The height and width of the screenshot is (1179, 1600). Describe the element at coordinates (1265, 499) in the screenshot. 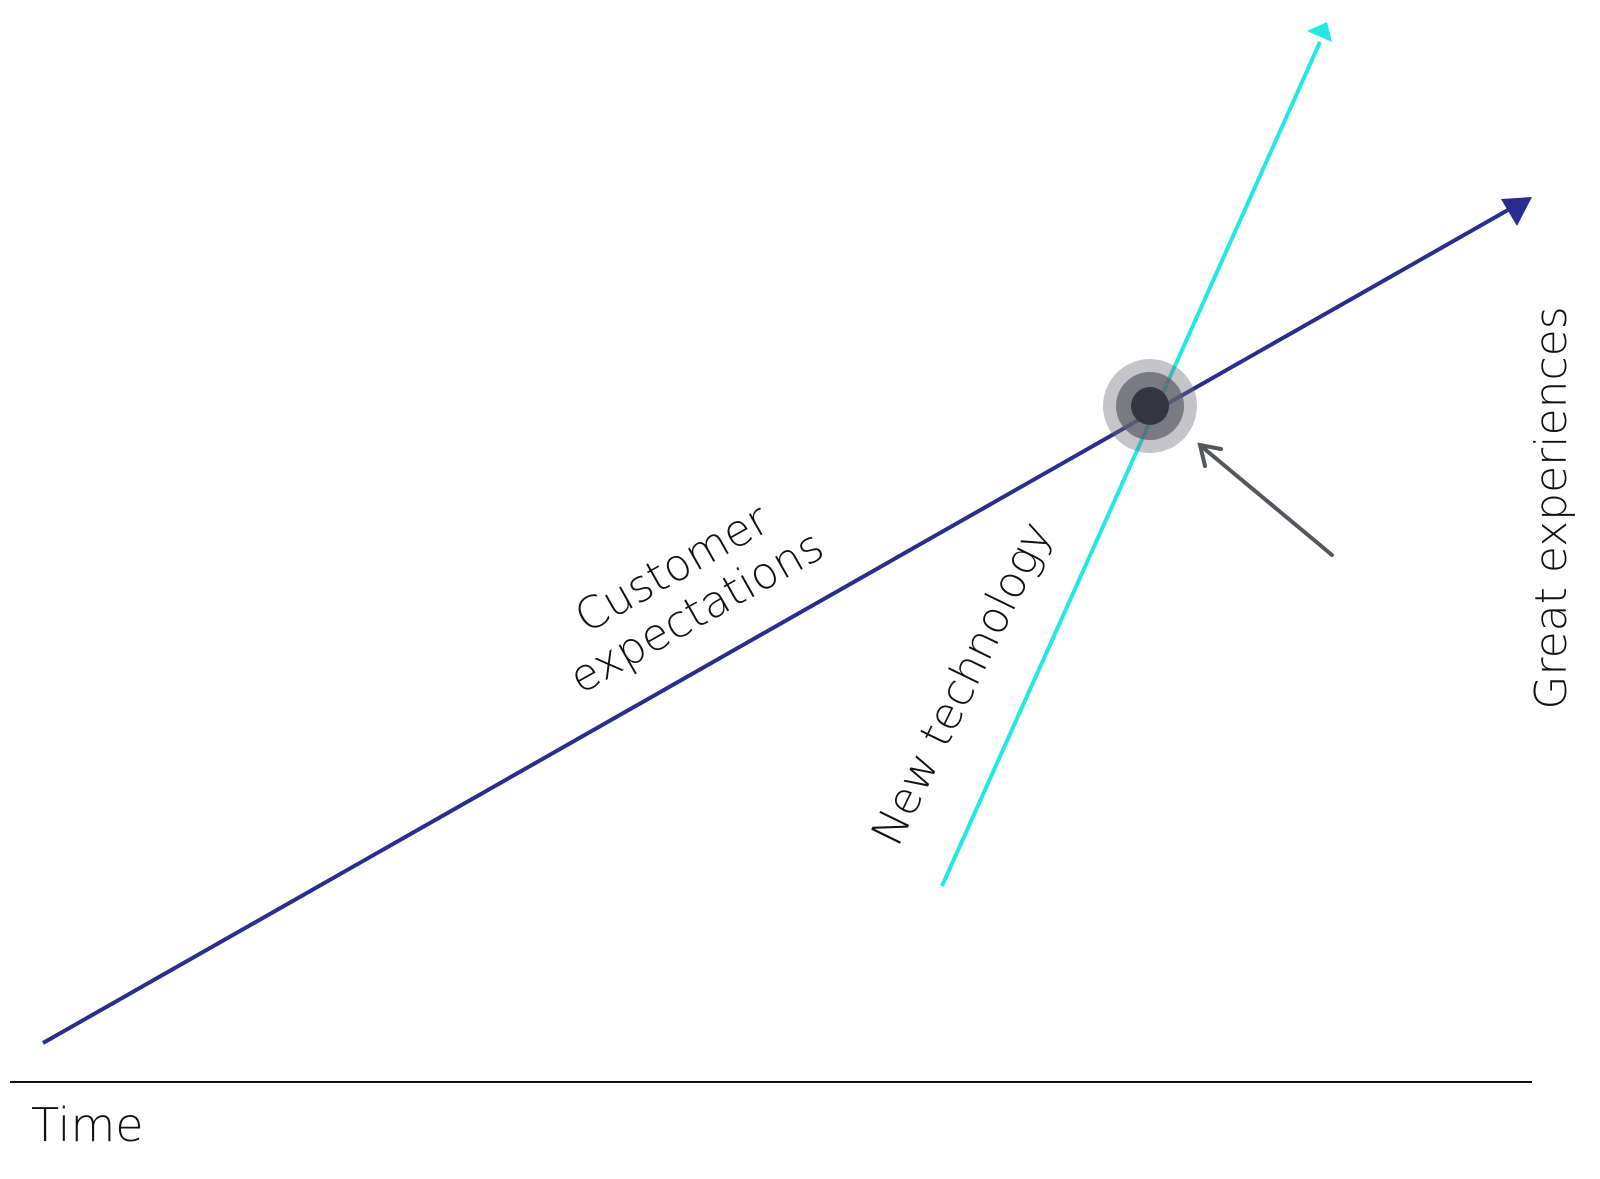

I see `pointer-arrow` at that location.